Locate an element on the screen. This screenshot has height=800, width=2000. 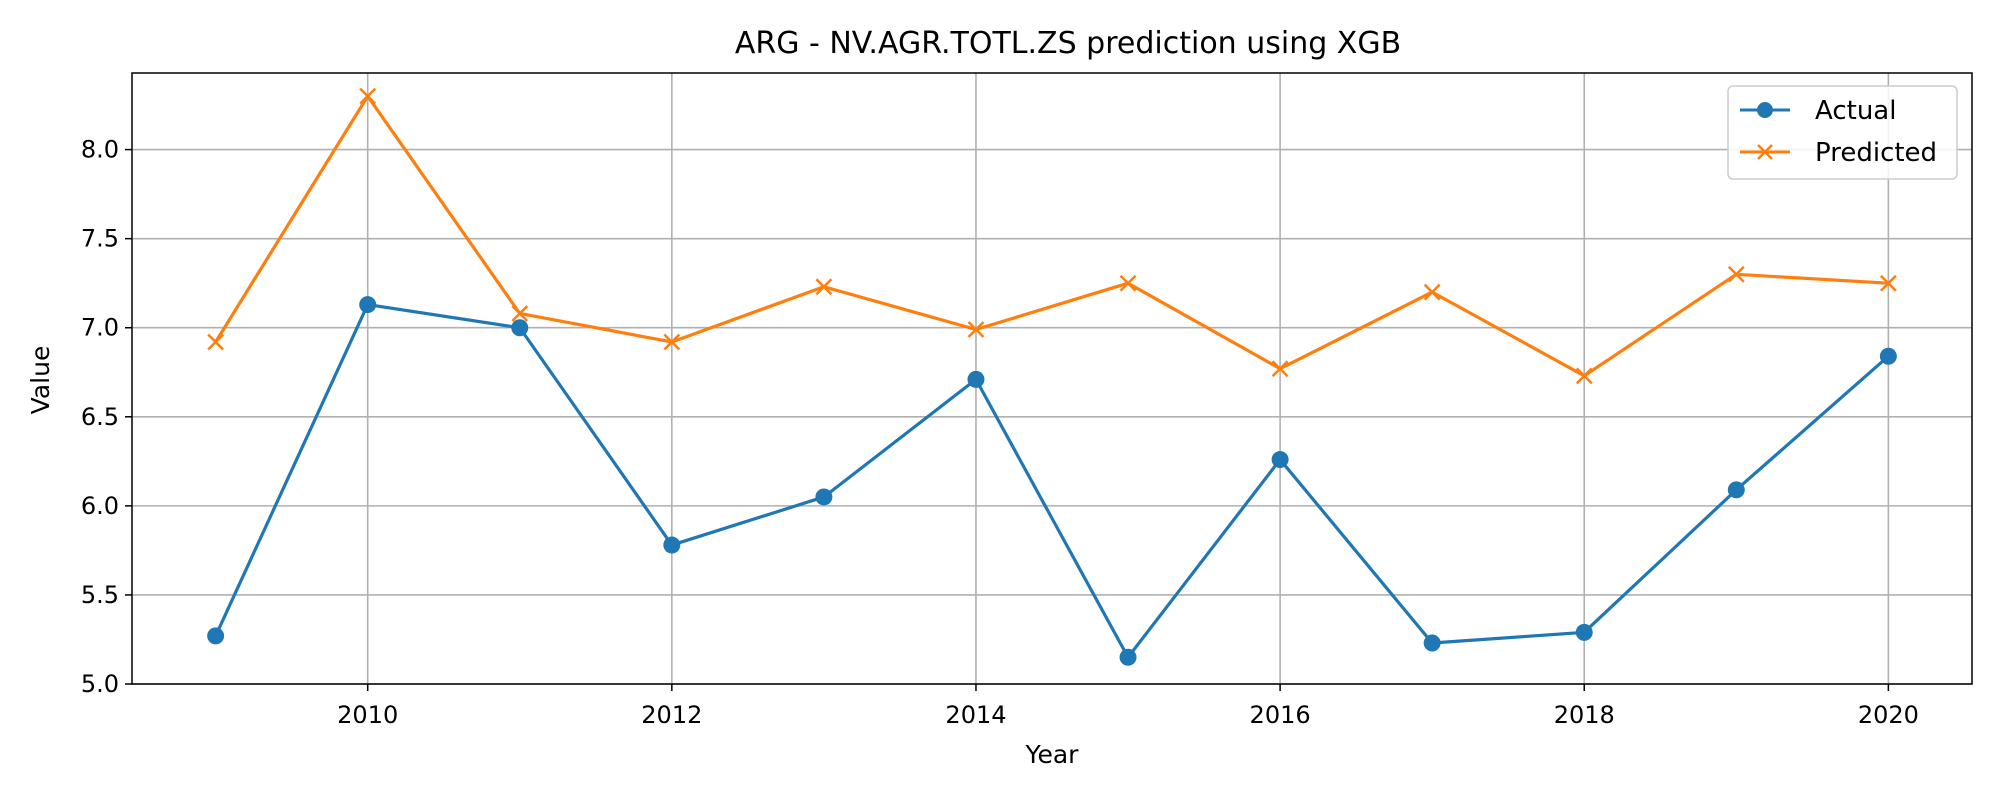
x-tick-label: 2020 is located at coordinates (1888, 715).